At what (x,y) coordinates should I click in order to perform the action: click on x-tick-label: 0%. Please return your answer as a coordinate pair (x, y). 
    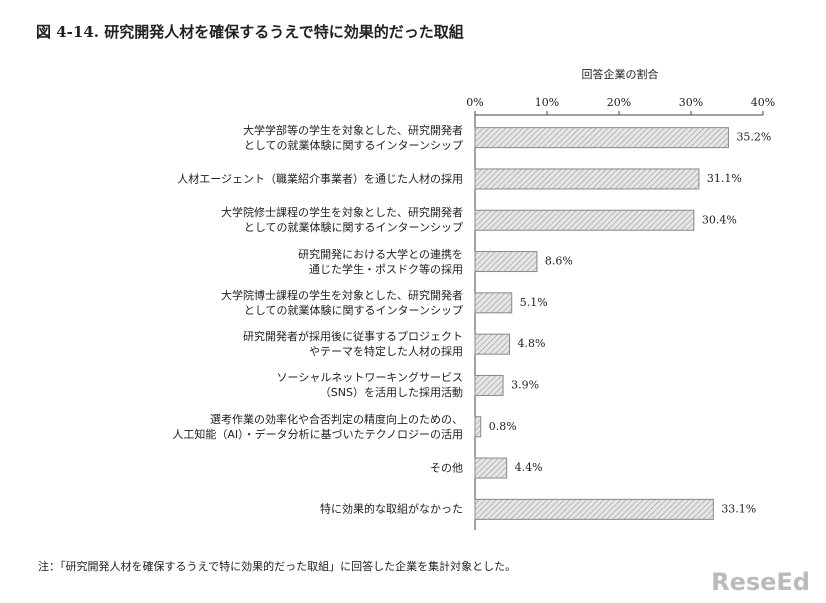
    Looking at the image, I should click on (474, 102).